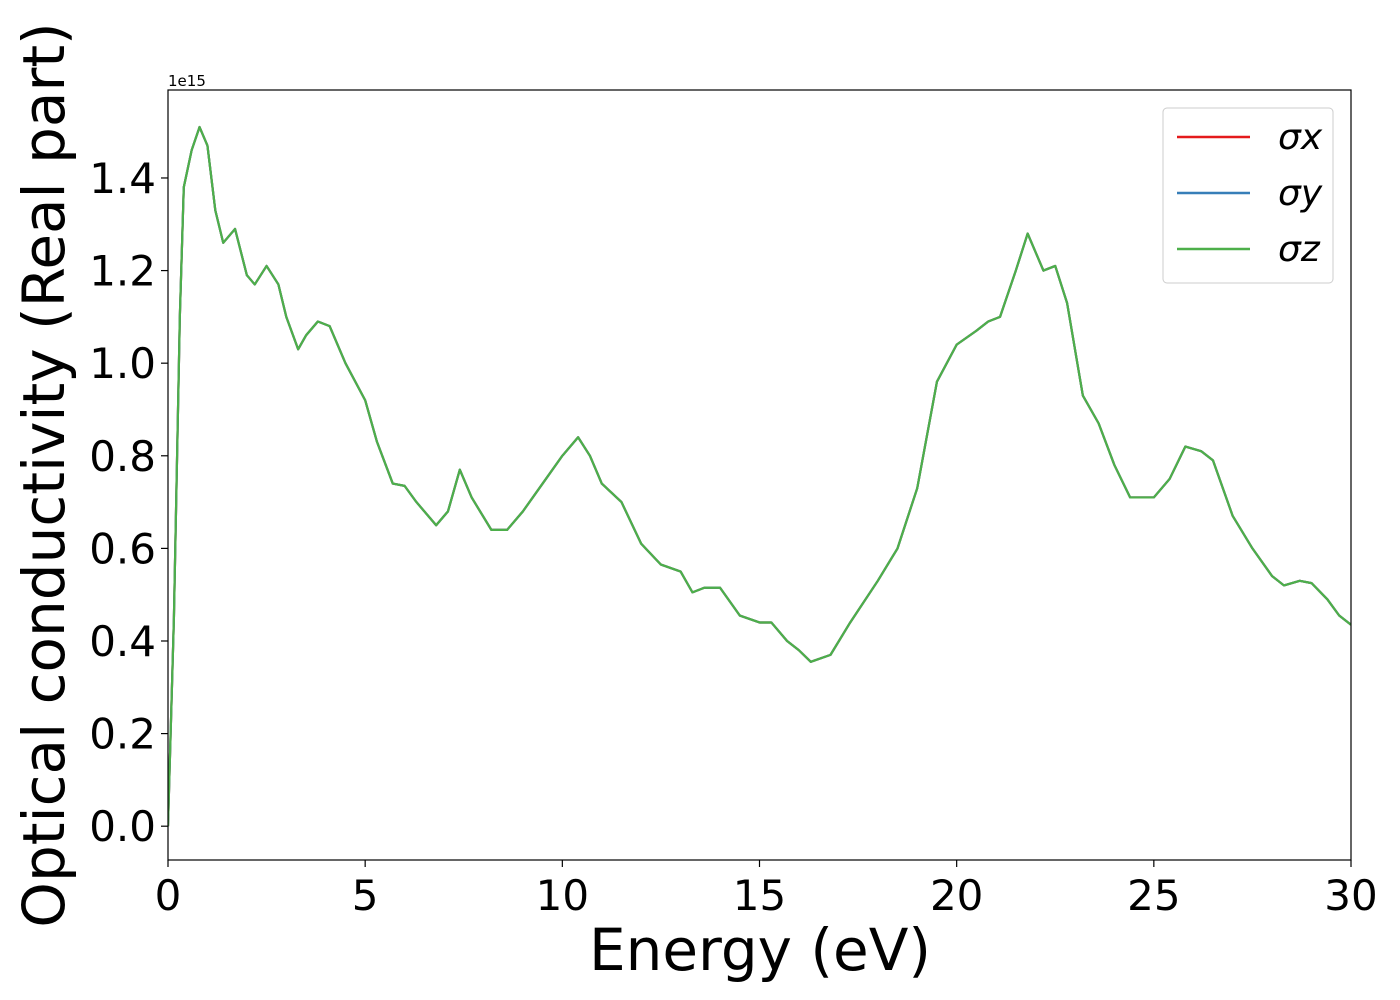  I want to click on y-tick-label: 0.2, so click(122, 734).